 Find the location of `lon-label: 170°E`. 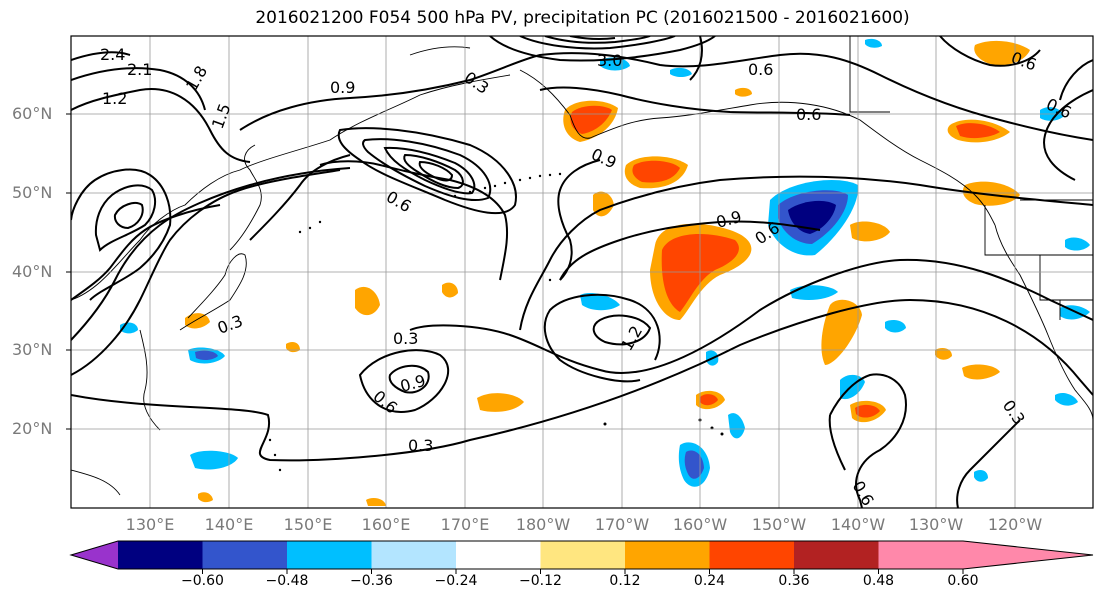

lon-label: 170°E is located at coordinates (465, 524).